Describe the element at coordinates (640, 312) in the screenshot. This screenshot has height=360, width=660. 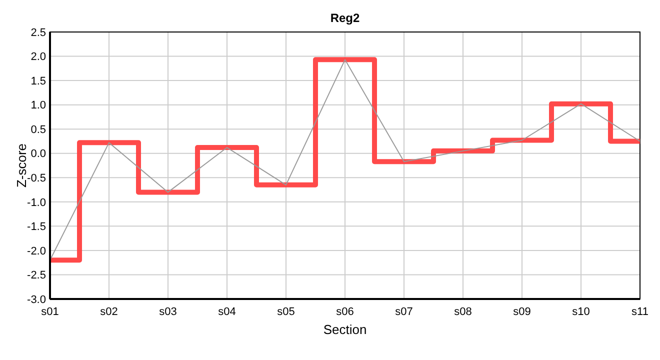
I see `x-tick-label: s11` at that location.